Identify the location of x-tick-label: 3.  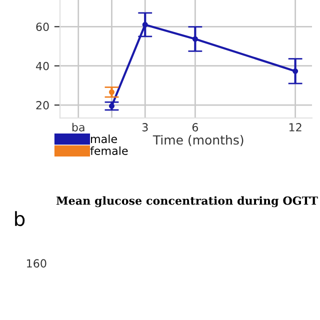
(145, 127).